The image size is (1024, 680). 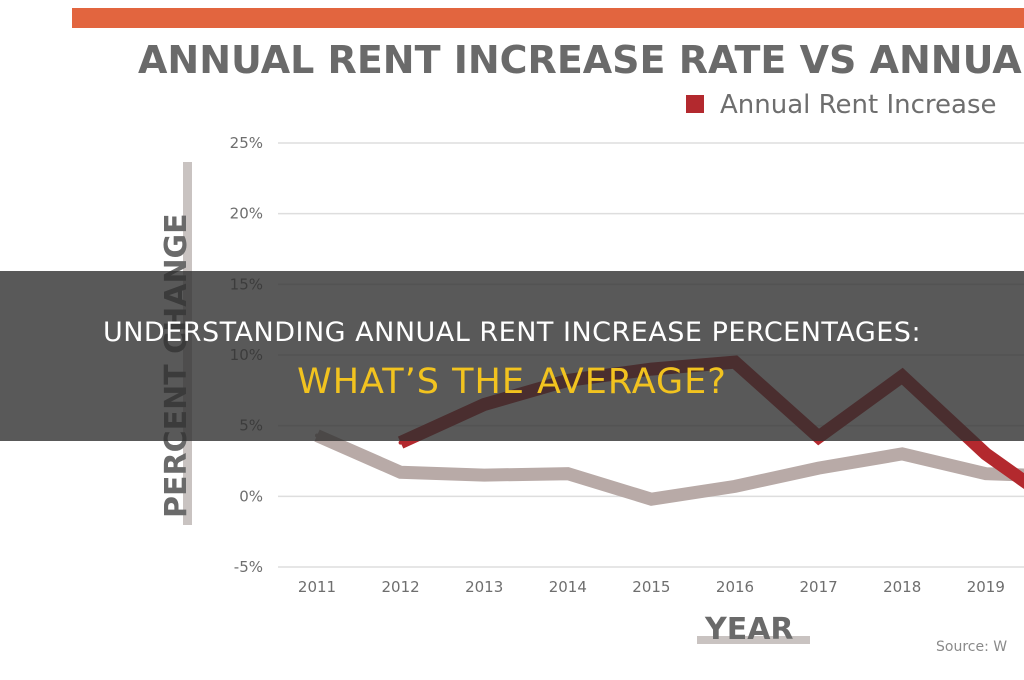 I want to click on legend-swatch, so click(x=695, y=104).